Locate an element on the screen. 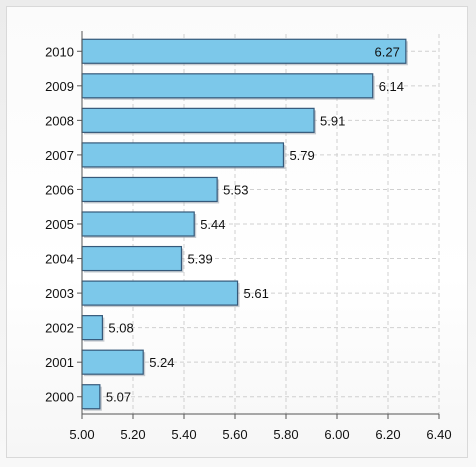 The height and width of the screenshot is (467, 476). bar-2002 is located at coordinates (92, 328).